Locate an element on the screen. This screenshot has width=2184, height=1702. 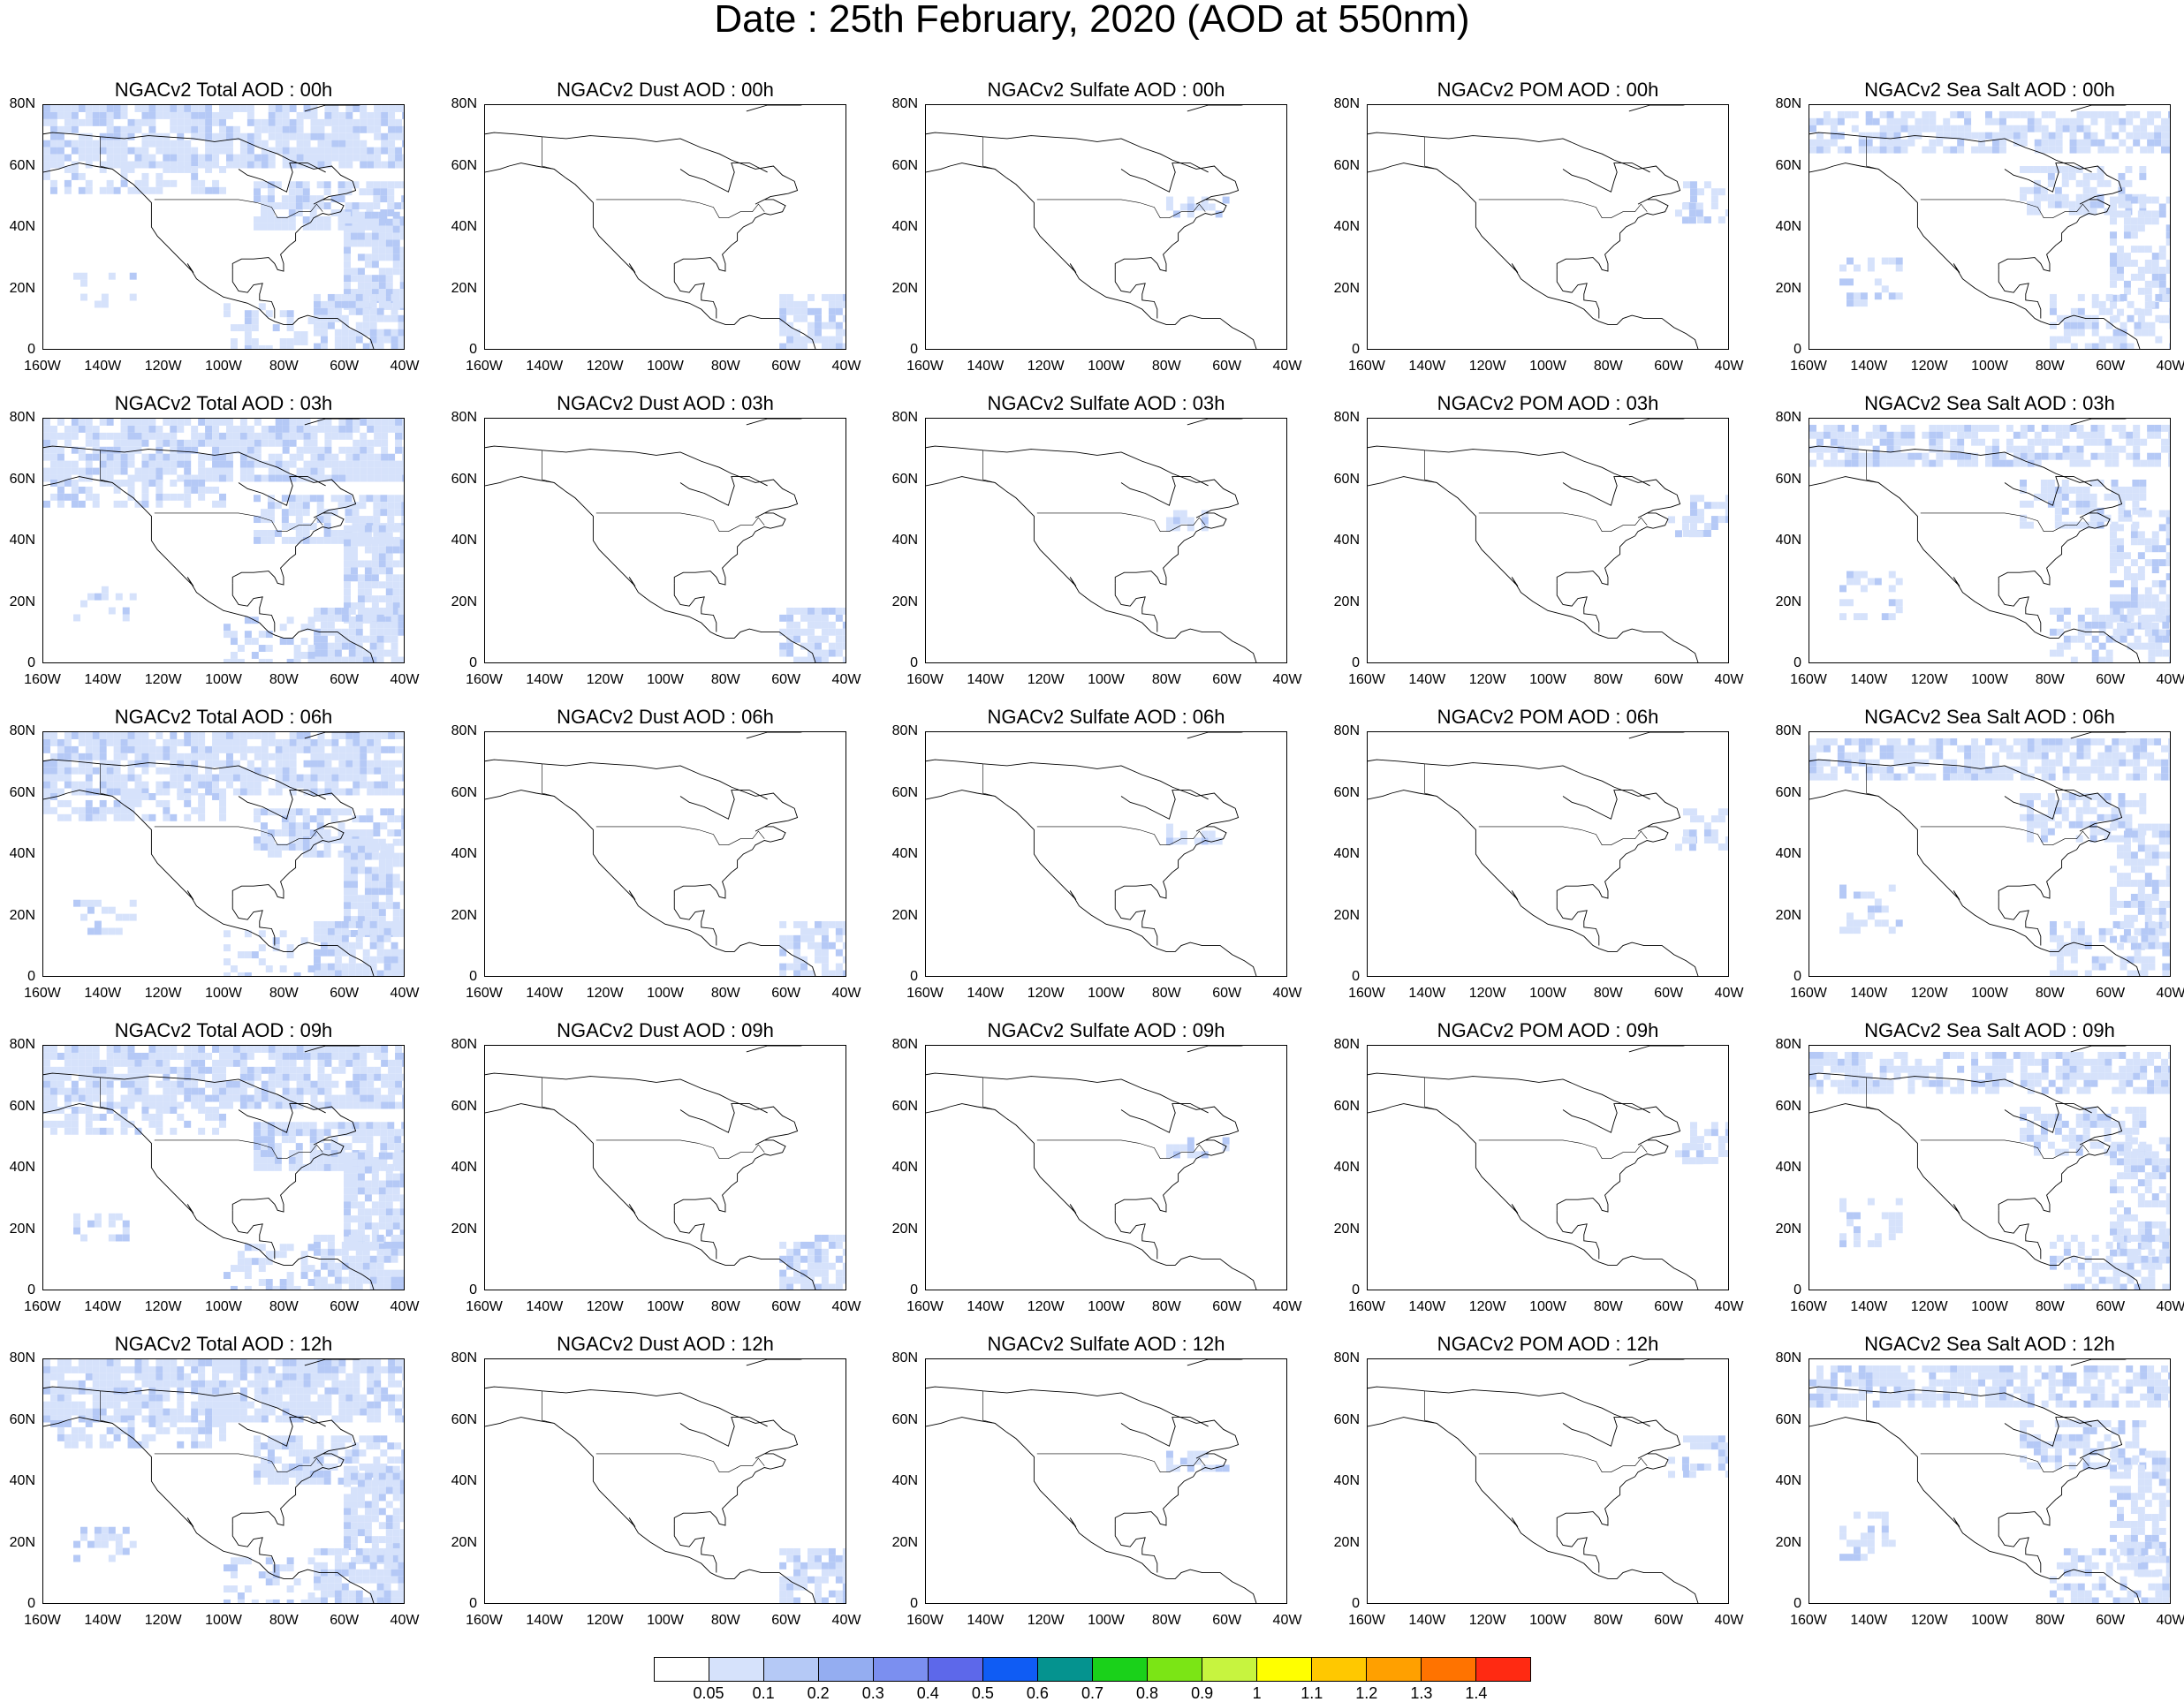
panel-title: NGACv2 Total AOD : 09h is located at coordinates (224, 1030).